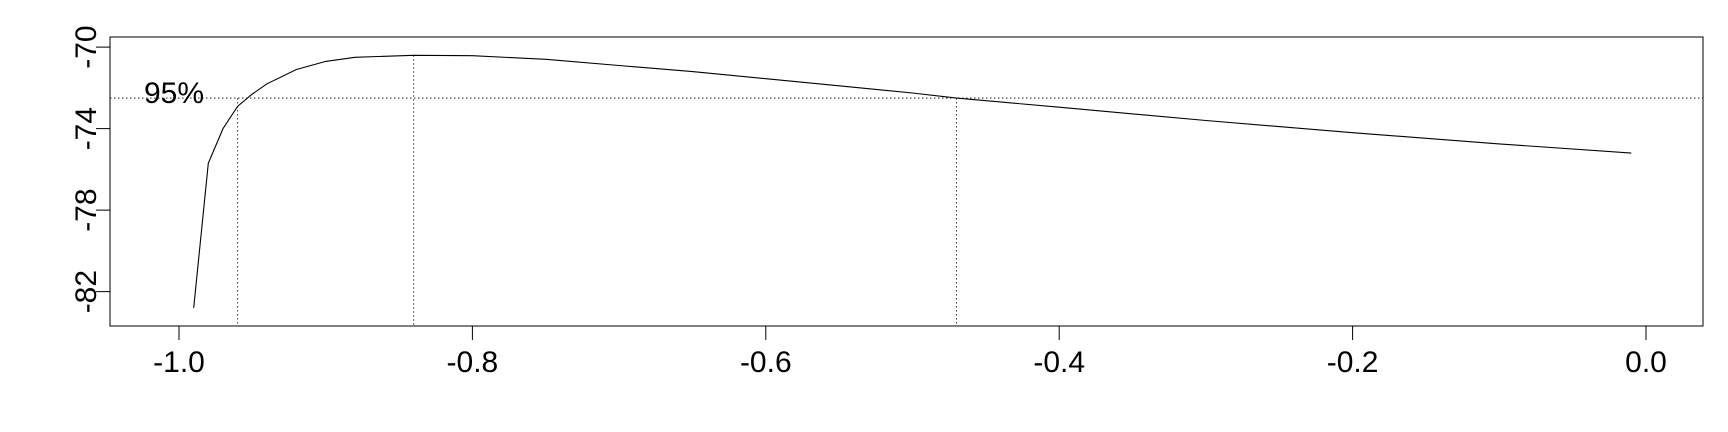 The image size is (1728, 432). I want to click on x-tick-label: -0.2, so click(1353, 362).